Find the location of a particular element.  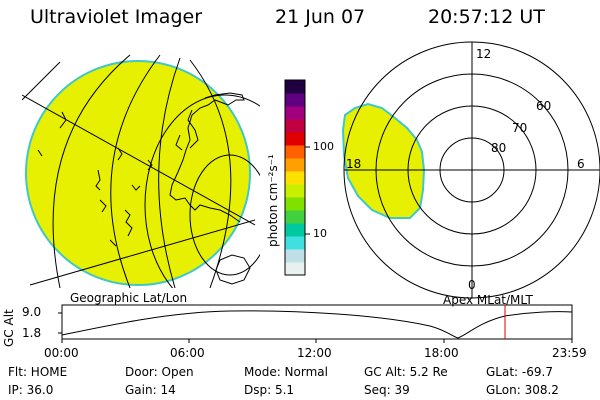

geo-panel-label: Geographic Lat/Lon is located at coordinates (129, 298).